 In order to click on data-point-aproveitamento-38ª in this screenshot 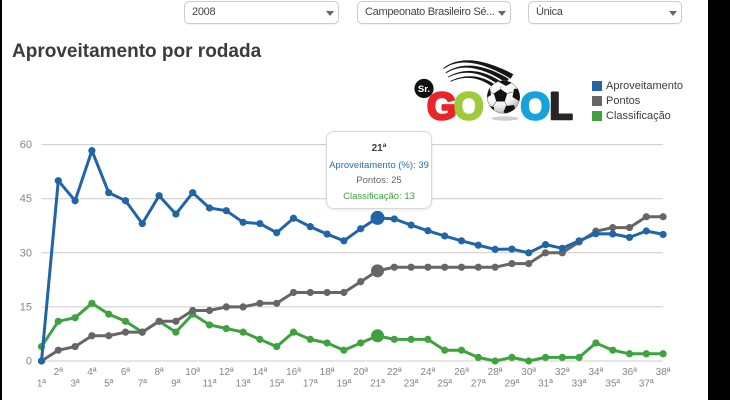, I will do `click(663, 234)`.